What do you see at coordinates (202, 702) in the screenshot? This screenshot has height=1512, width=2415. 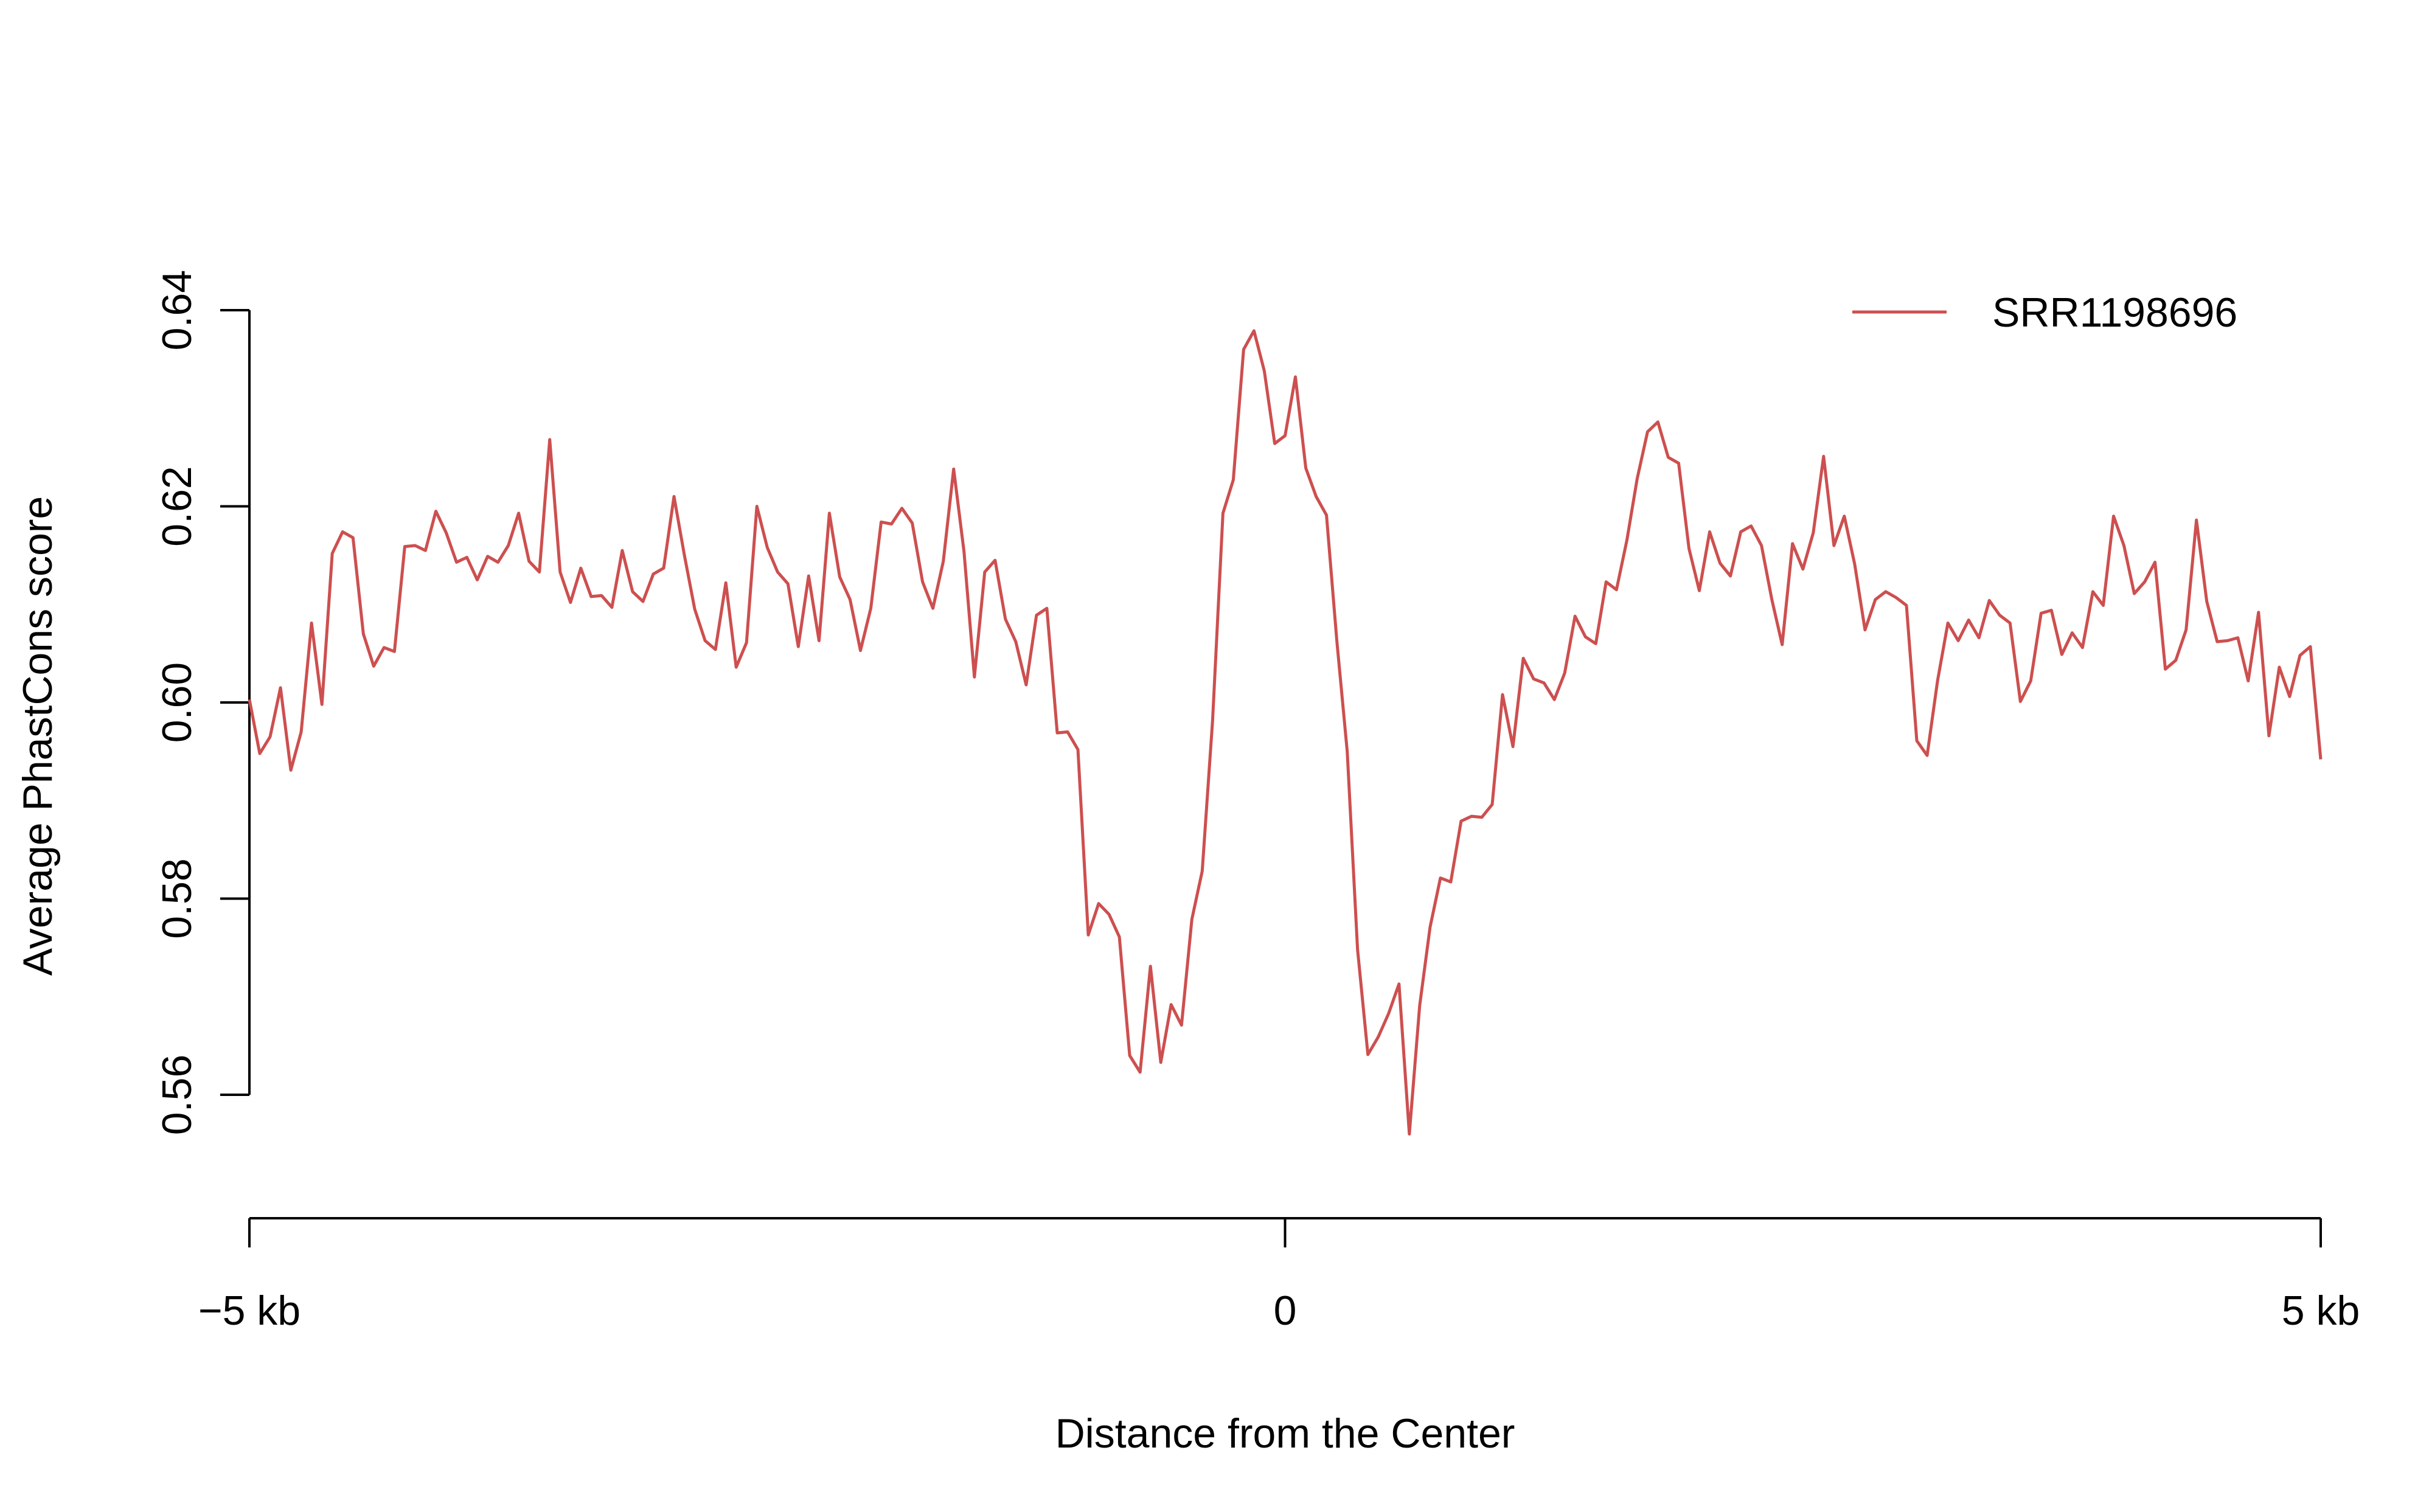 I see `y-axis: 0.56 0.58 0.60 0.62 0.64` at bounding box center [202, 702].